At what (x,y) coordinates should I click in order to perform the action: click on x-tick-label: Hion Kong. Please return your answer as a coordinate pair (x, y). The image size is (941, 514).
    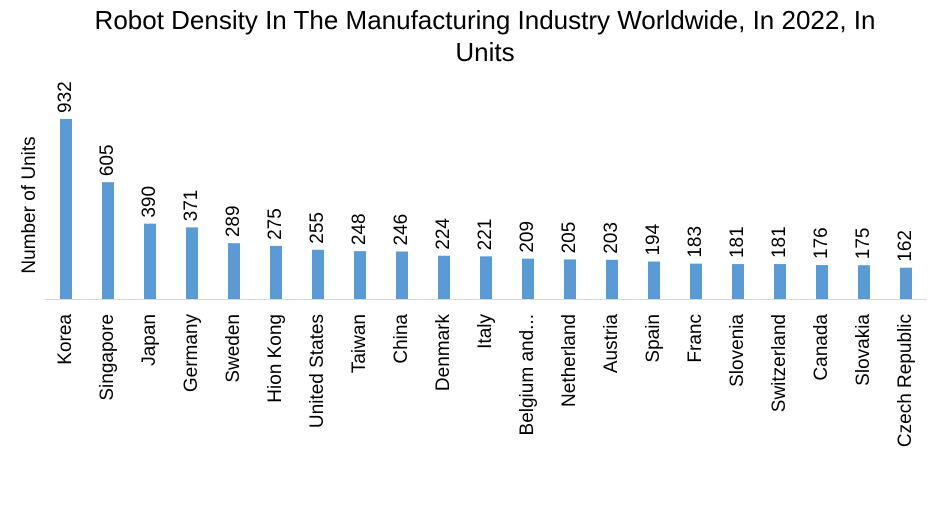
    Looking at the image, I should click on (275, 358).